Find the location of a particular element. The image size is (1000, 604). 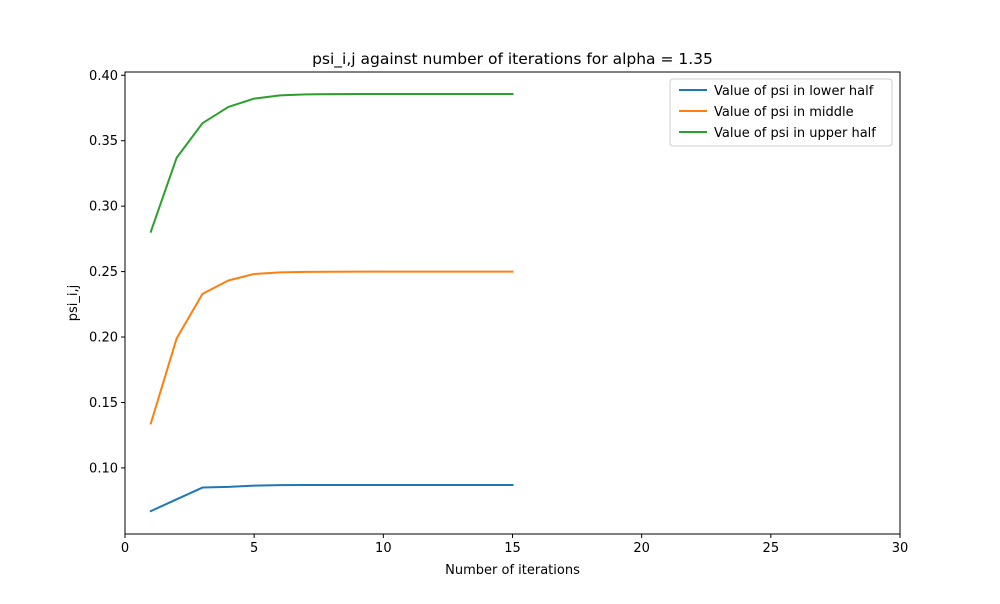

y-tick-label: 0.25 is located at coordinates (103, 272).